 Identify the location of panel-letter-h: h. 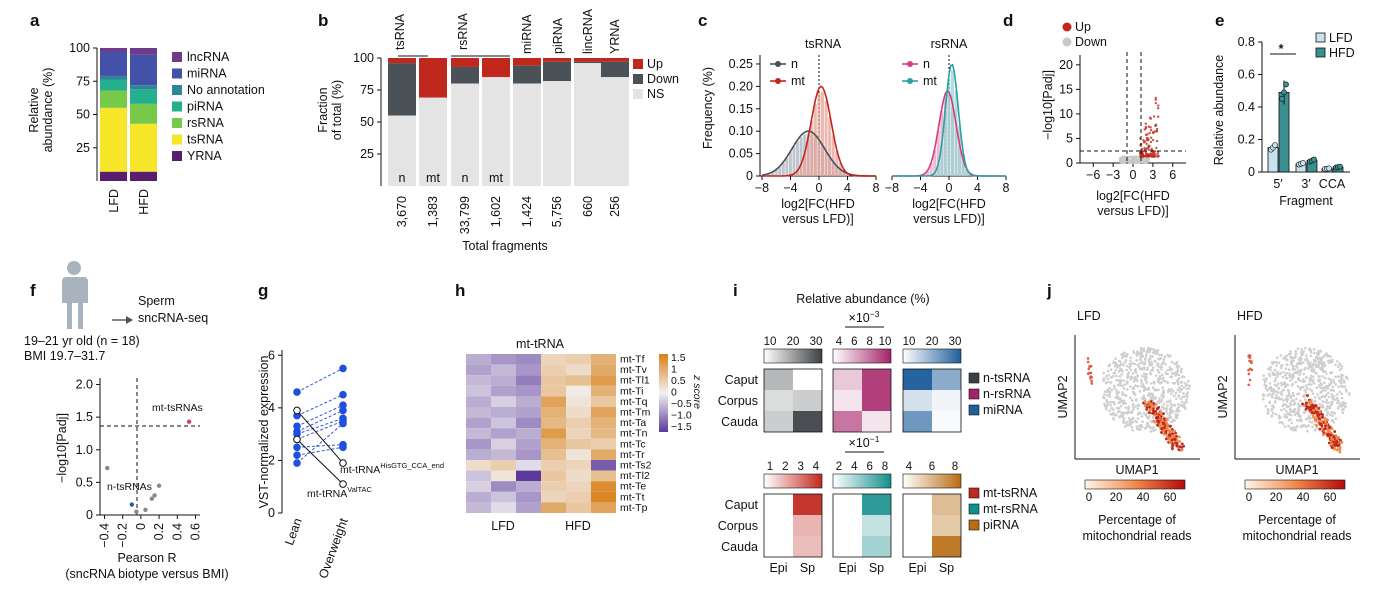
(460, 290).